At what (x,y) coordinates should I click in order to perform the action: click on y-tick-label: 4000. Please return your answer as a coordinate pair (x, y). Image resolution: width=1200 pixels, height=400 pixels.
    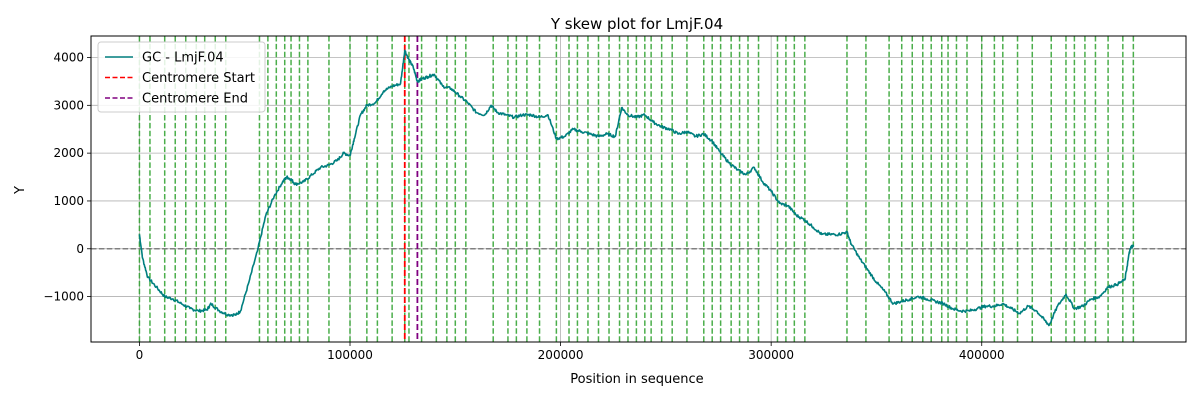
    Looking at the image, I should click on (68, 58).